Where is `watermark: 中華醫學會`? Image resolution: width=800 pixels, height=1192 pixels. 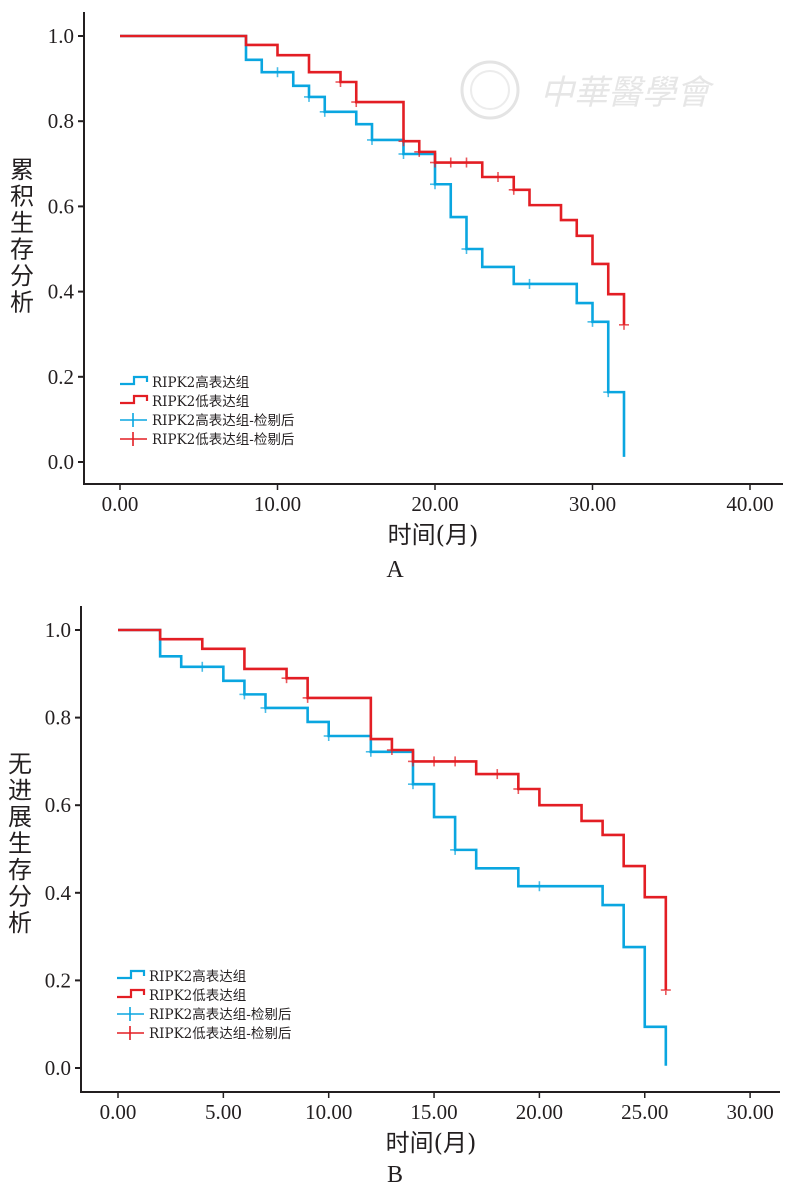
watermark: 中華醫學會 is located at coordinates (587, 90).